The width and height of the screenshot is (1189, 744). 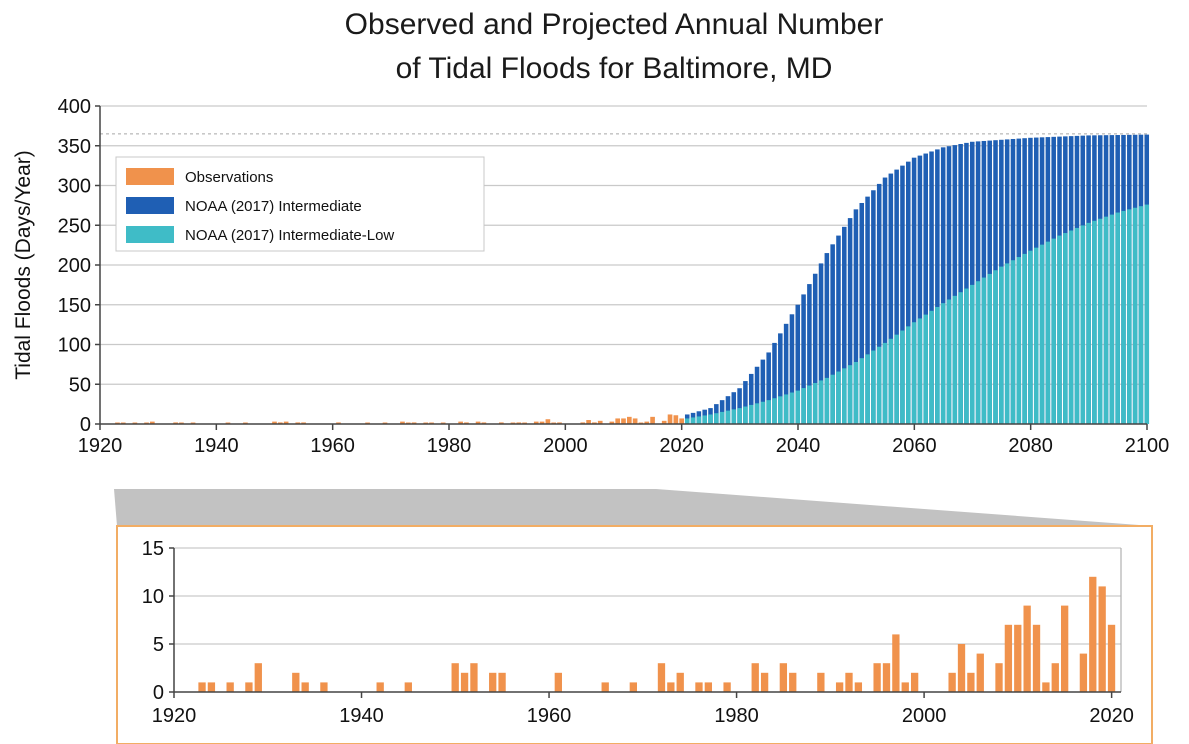 I want to click on main-x-tick-label: 2100, so click(x=1147, y=446).